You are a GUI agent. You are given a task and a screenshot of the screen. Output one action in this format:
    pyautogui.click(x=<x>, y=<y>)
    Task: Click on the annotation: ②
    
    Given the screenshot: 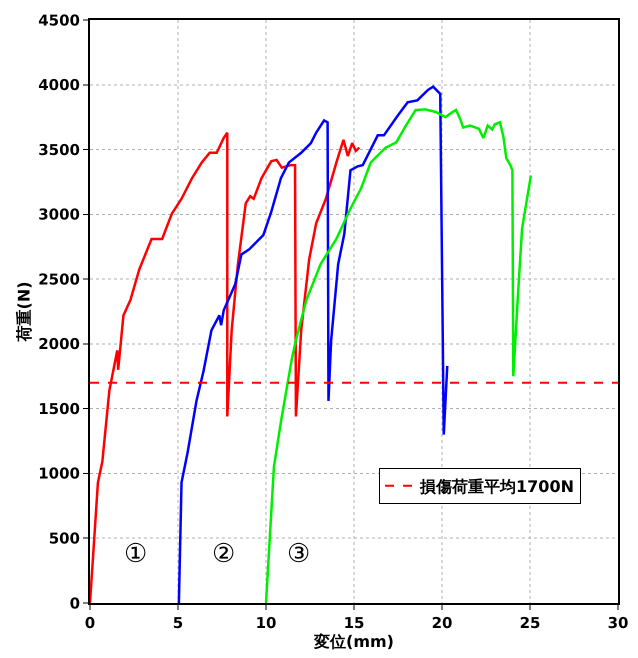 What is the action you would take?
    pyautogui.click(x=224, y=554)
    